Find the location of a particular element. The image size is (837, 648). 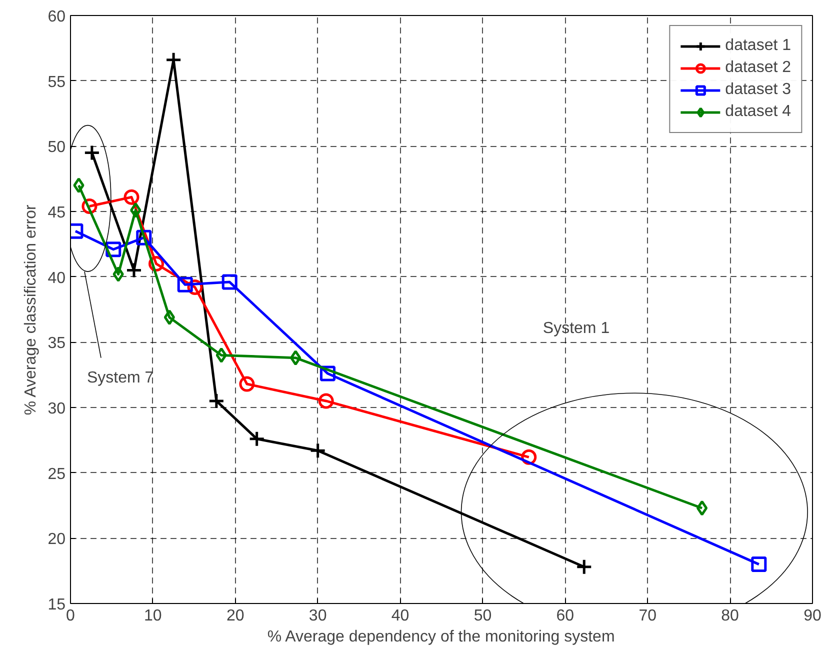

y-tick-label: 35 is located at coordinates (57, 343).